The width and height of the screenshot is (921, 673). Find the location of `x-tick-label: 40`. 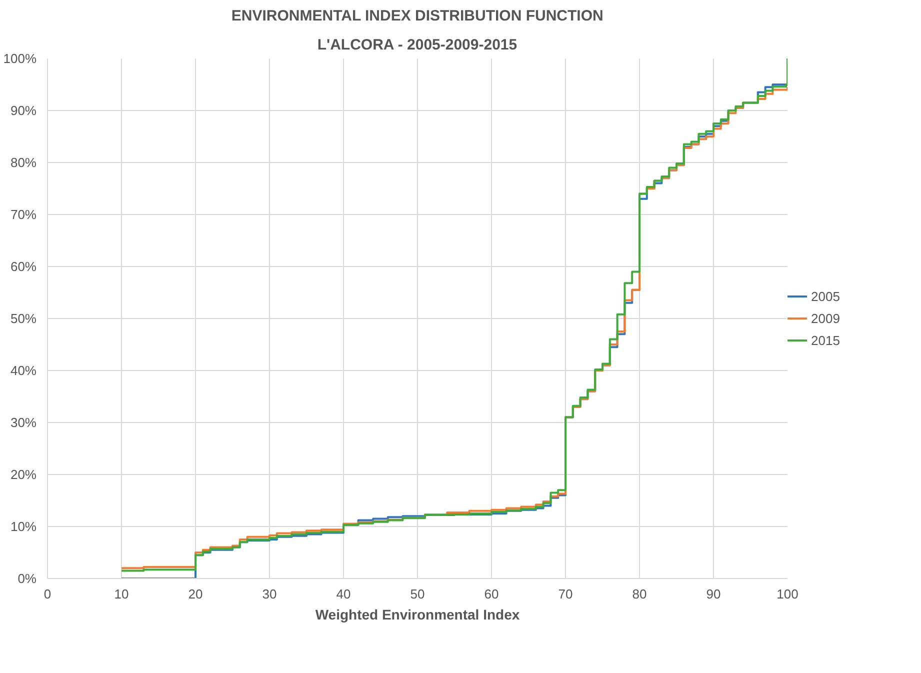

x-tick-label: 40 is located at coordinates (343, 594).